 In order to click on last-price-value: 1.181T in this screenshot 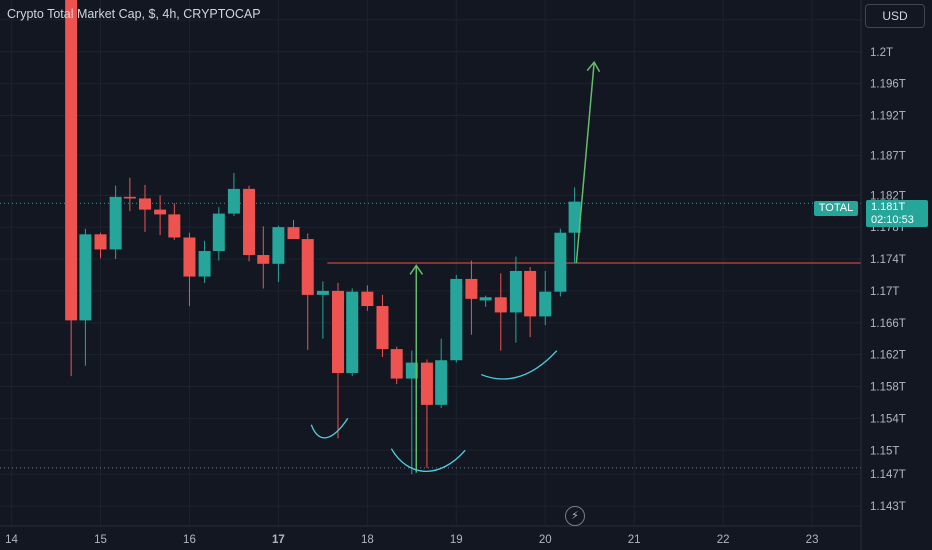, I will do `click(888, 207)`.